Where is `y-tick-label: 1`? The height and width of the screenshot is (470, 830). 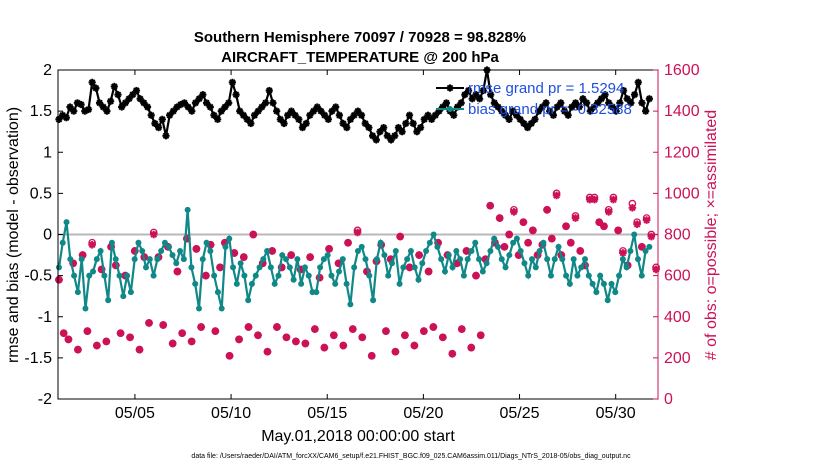 y-tick-label: 1 is located at coordinates (47, 152).